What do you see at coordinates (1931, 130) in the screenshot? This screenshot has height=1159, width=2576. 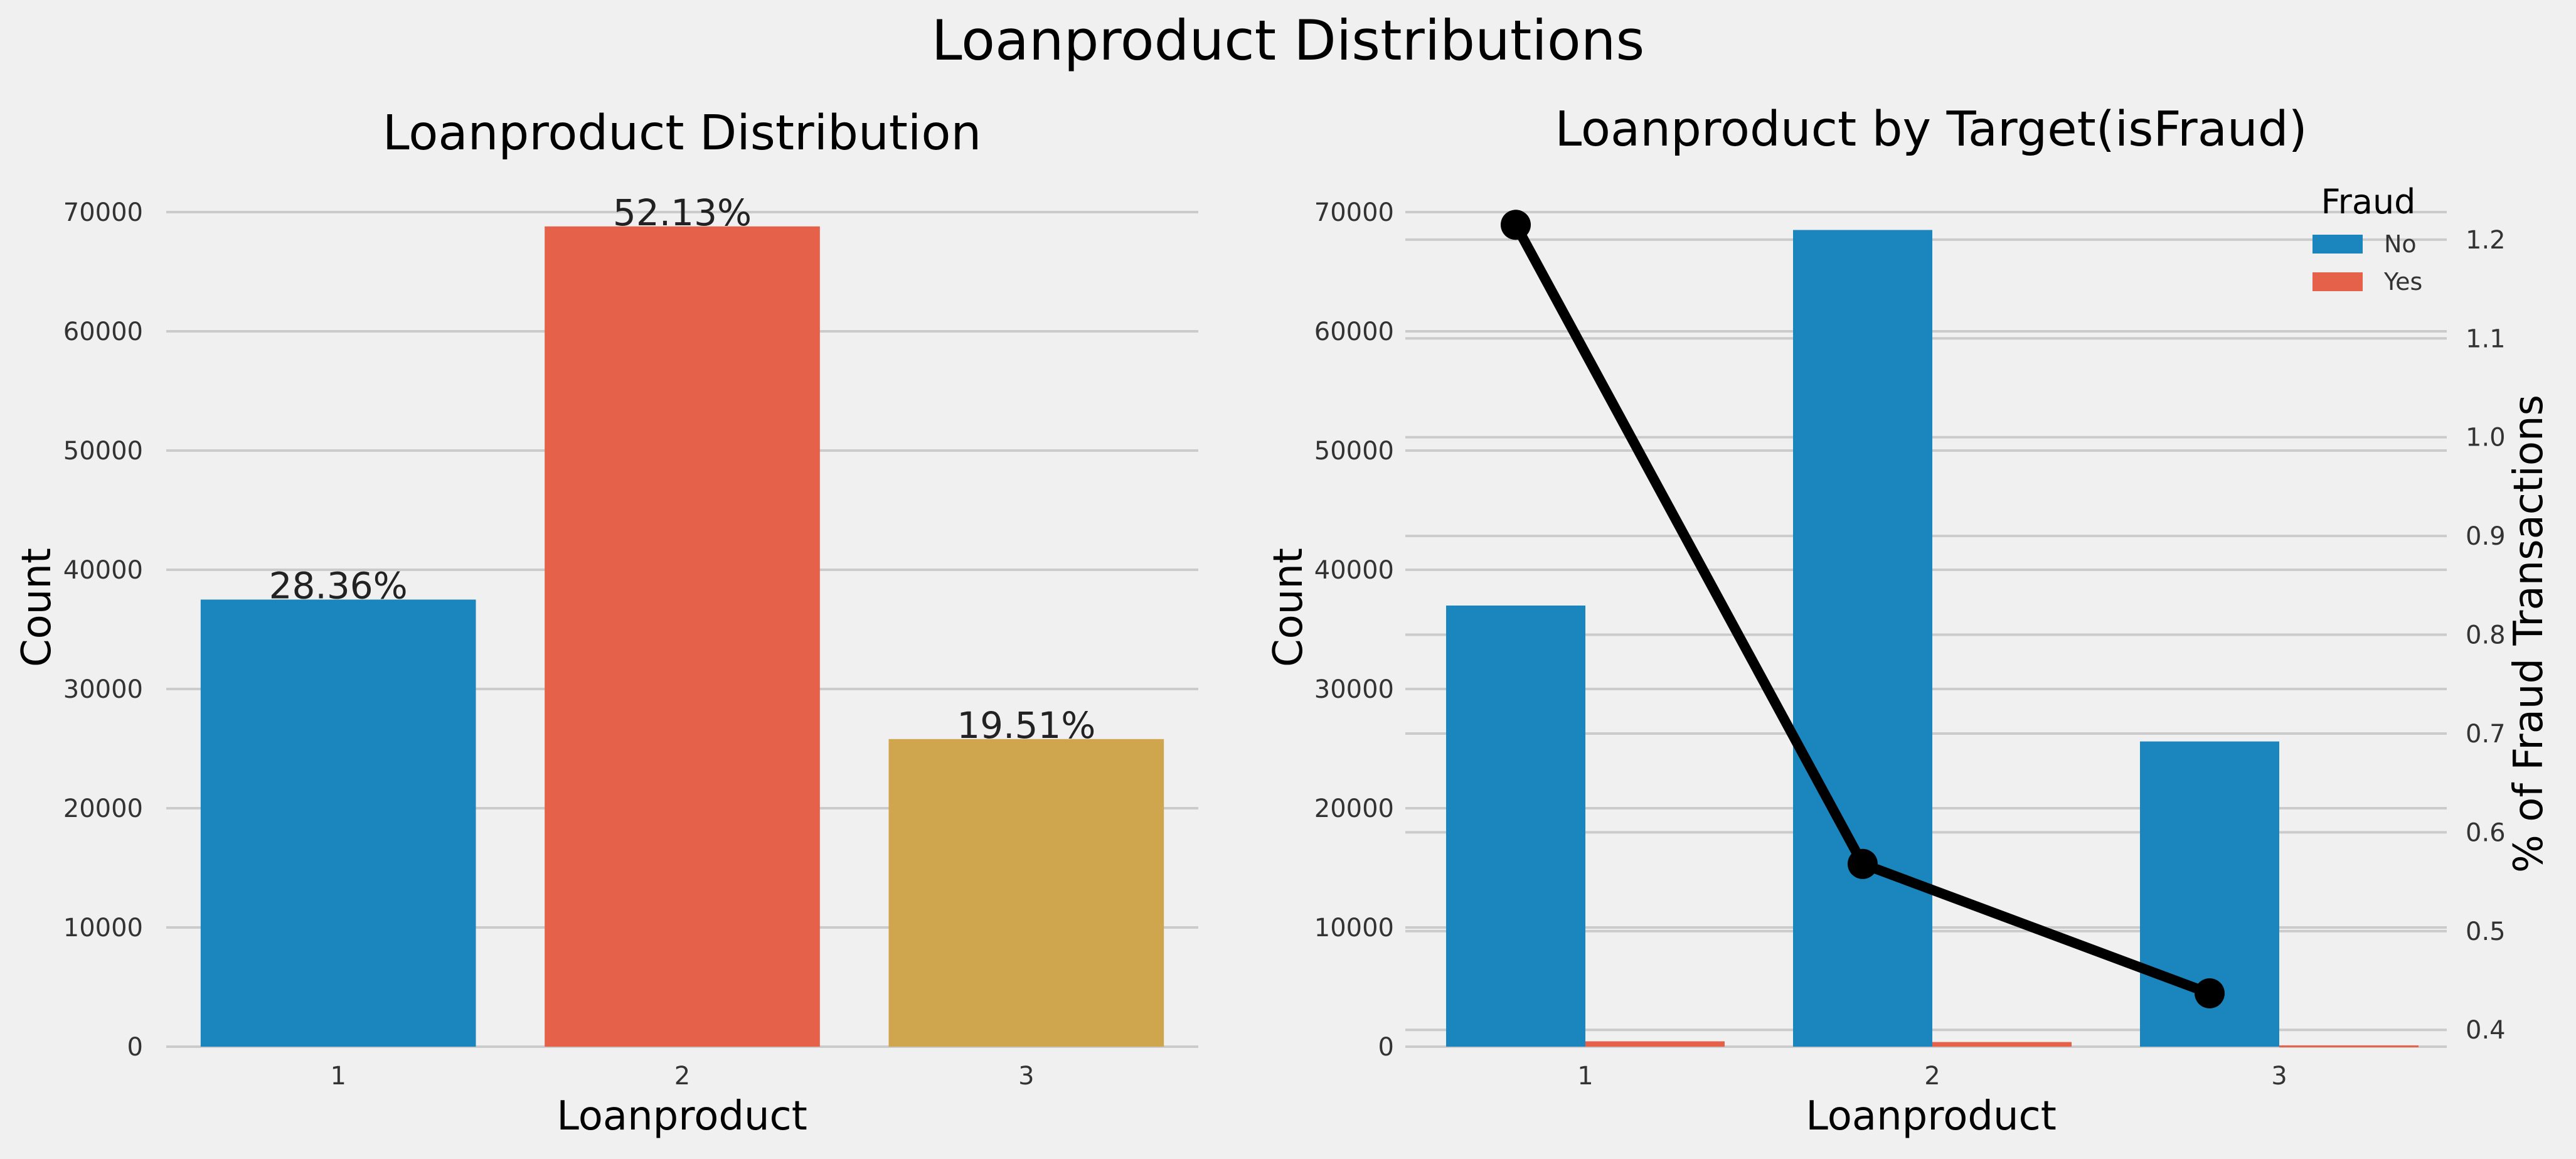 I see `right-chart-title: Loanproduct by Target(isFraud)` at bounding box center [1931, 130].